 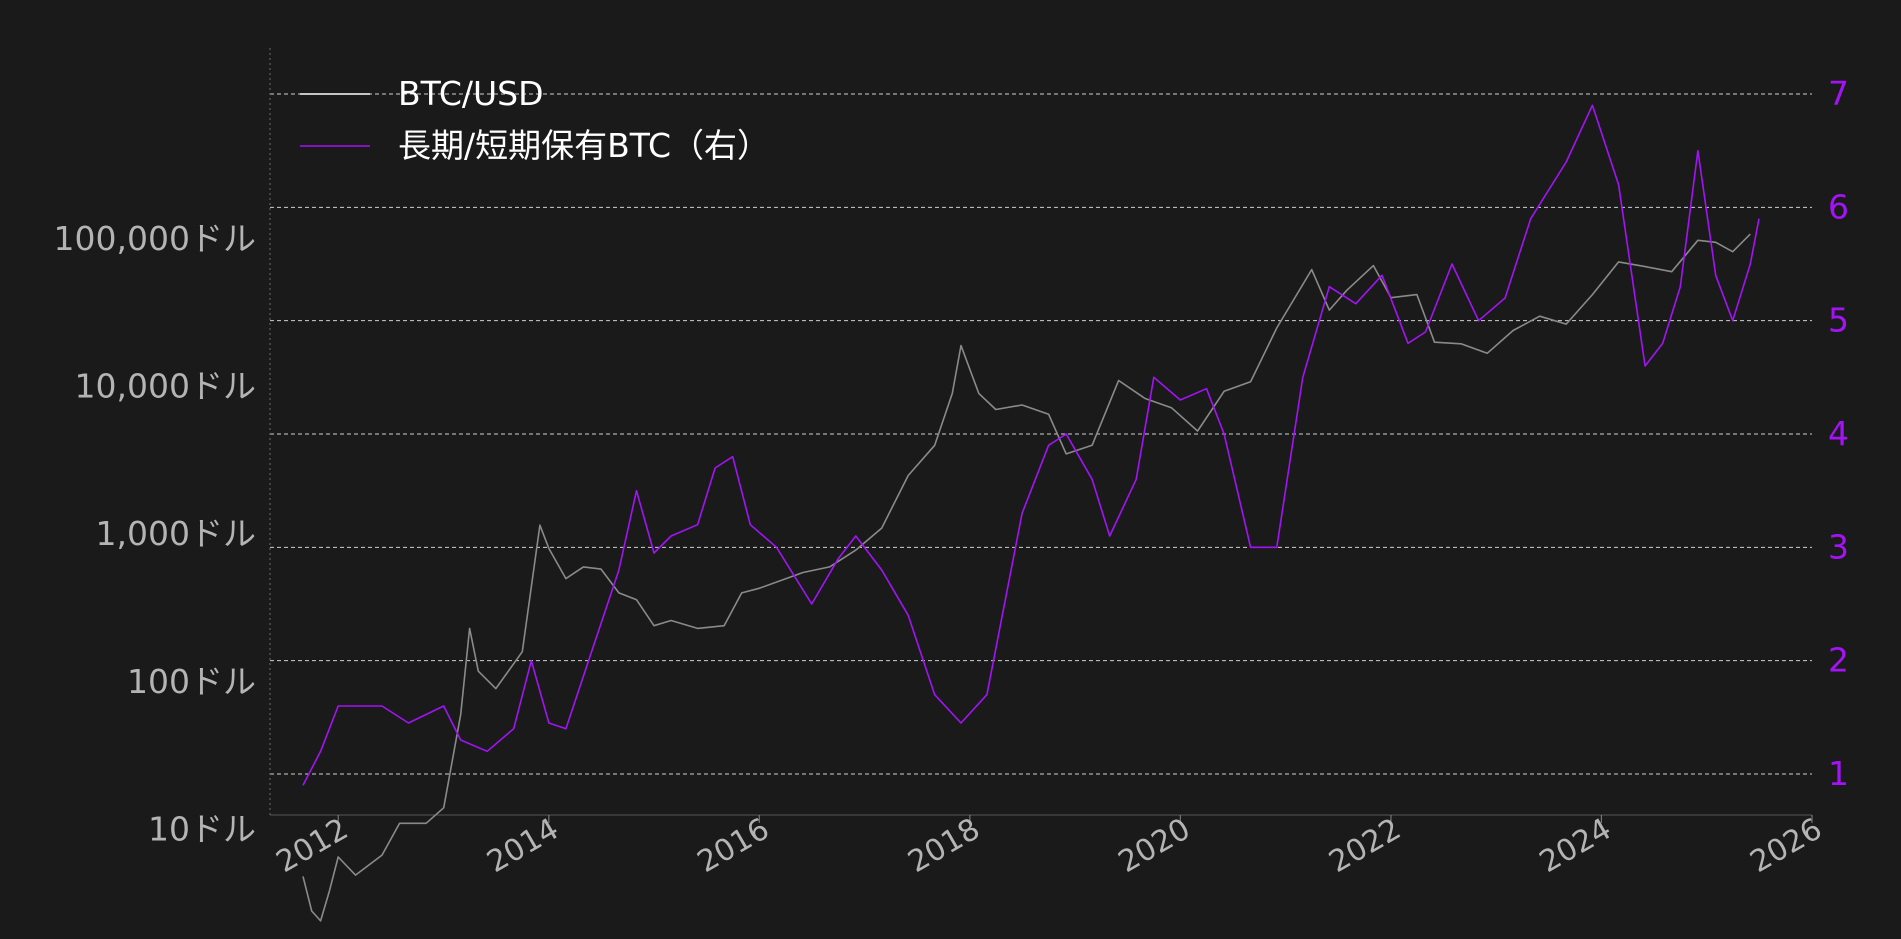 I want to click on right-tick-label: 7, so click(x=1838, y=93).